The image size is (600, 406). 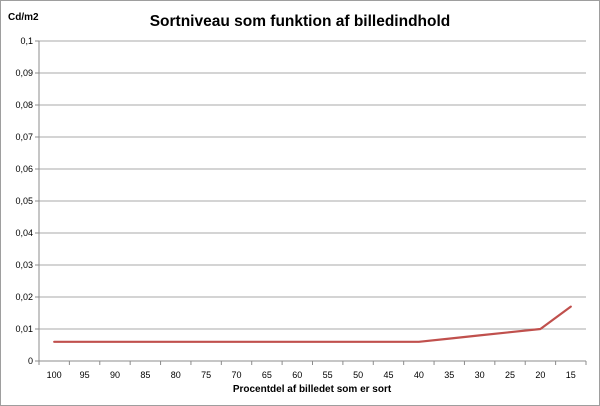 What do you see at coordinates (328, 375) in the screenshot?
I see `x-tick-label: 55` at bounding box center [328, 375].